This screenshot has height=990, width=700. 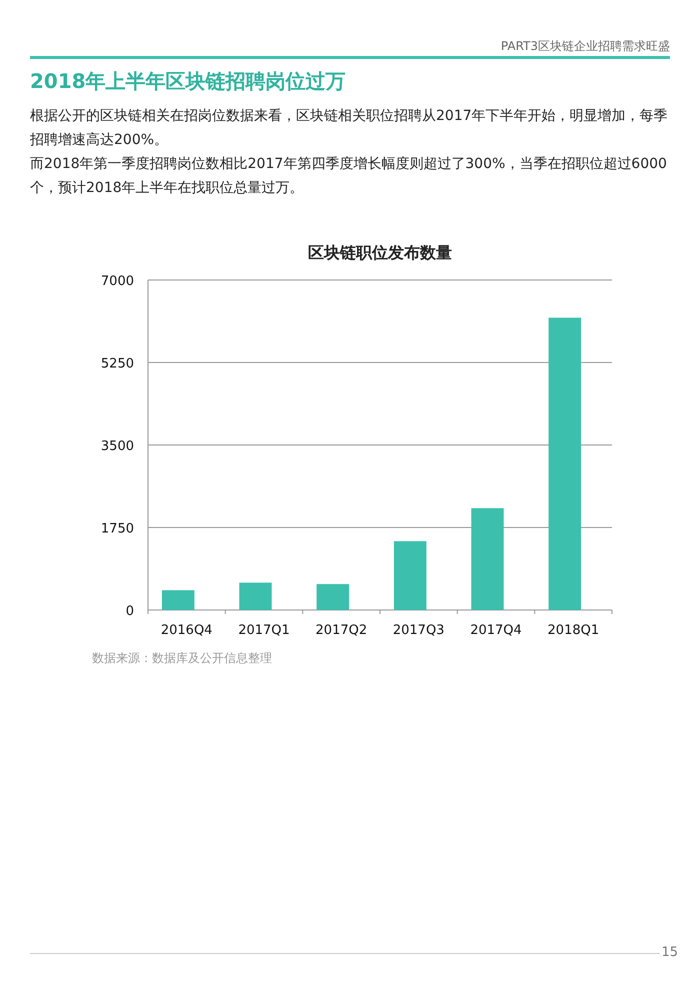 What do you see at coordinates (117, 281) in the screenshot?
I see `y-tick-label: 7000` at bounding box center [117, 281].